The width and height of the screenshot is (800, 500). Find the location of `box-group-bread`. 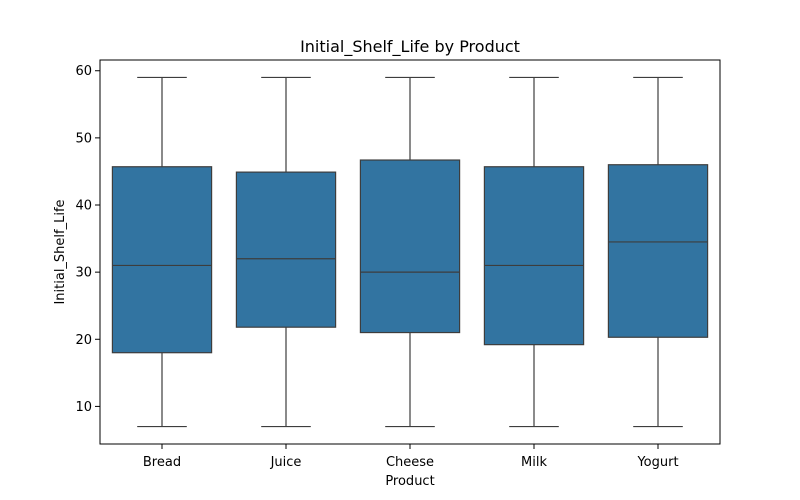

box-group-bread is located at coordinates (162, 252).